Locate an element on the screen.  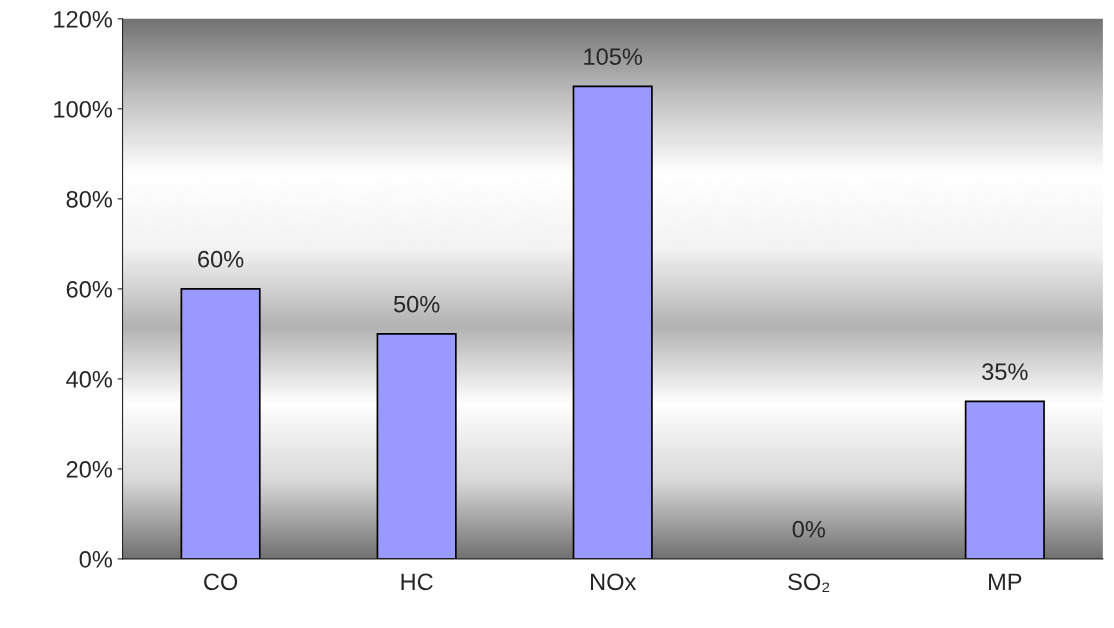
y-tick-label: 100% is located at coordinates (83, 109).